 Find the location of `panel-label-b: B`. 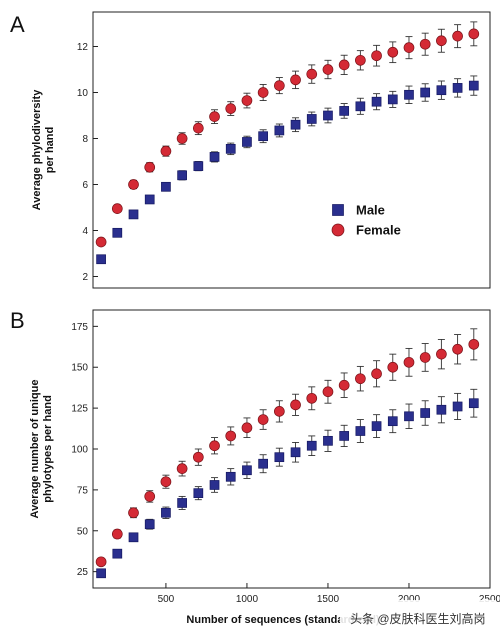

panel-label-b: B is located at coordinates (17, 320).